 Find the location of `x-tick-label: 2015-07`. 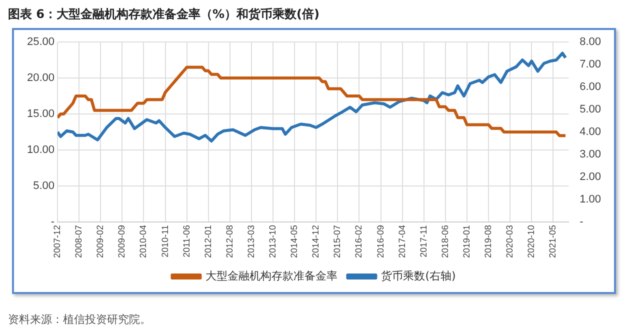

x-tick-label: 2015-07 is located at coordinates (337, 241).